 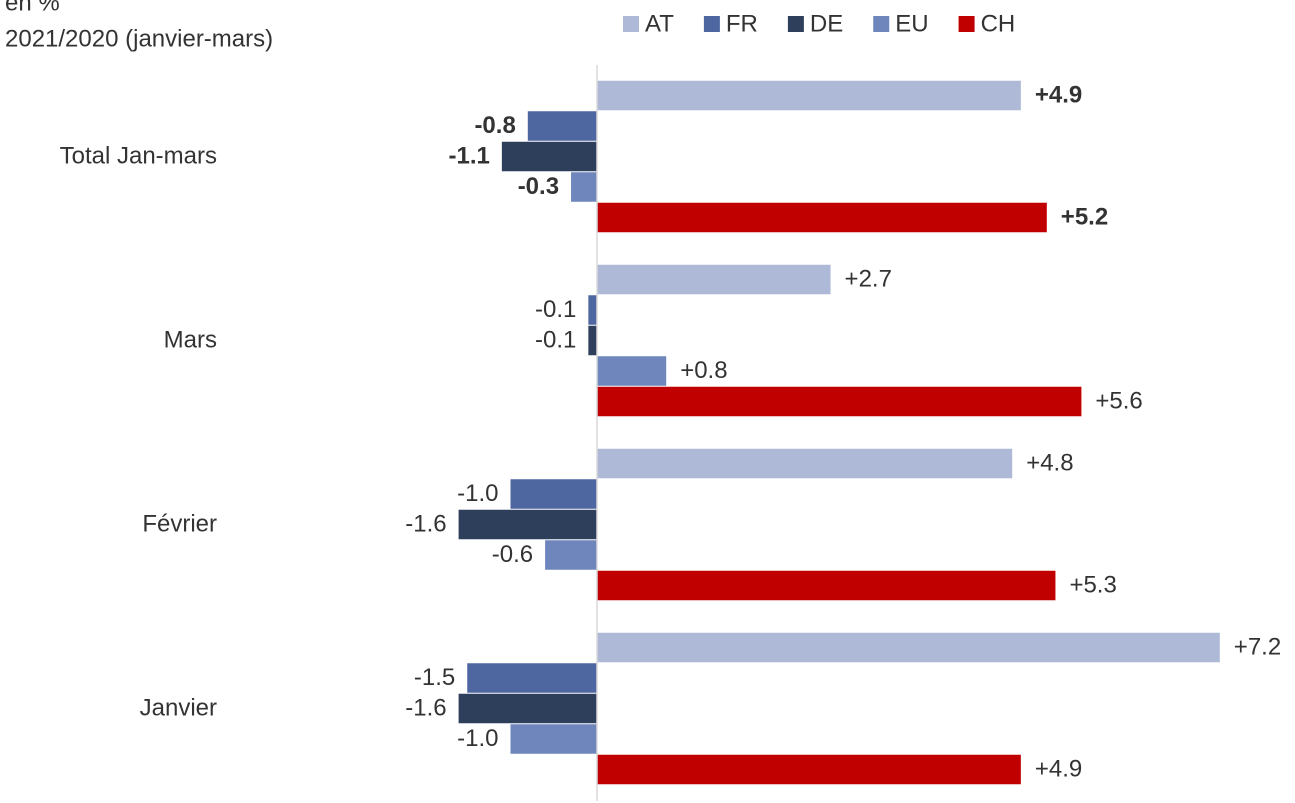 What do you see at coordinates (868, 278) in the screenshot?
I see `value-label: +2.7` at bounding box center [868, 278].